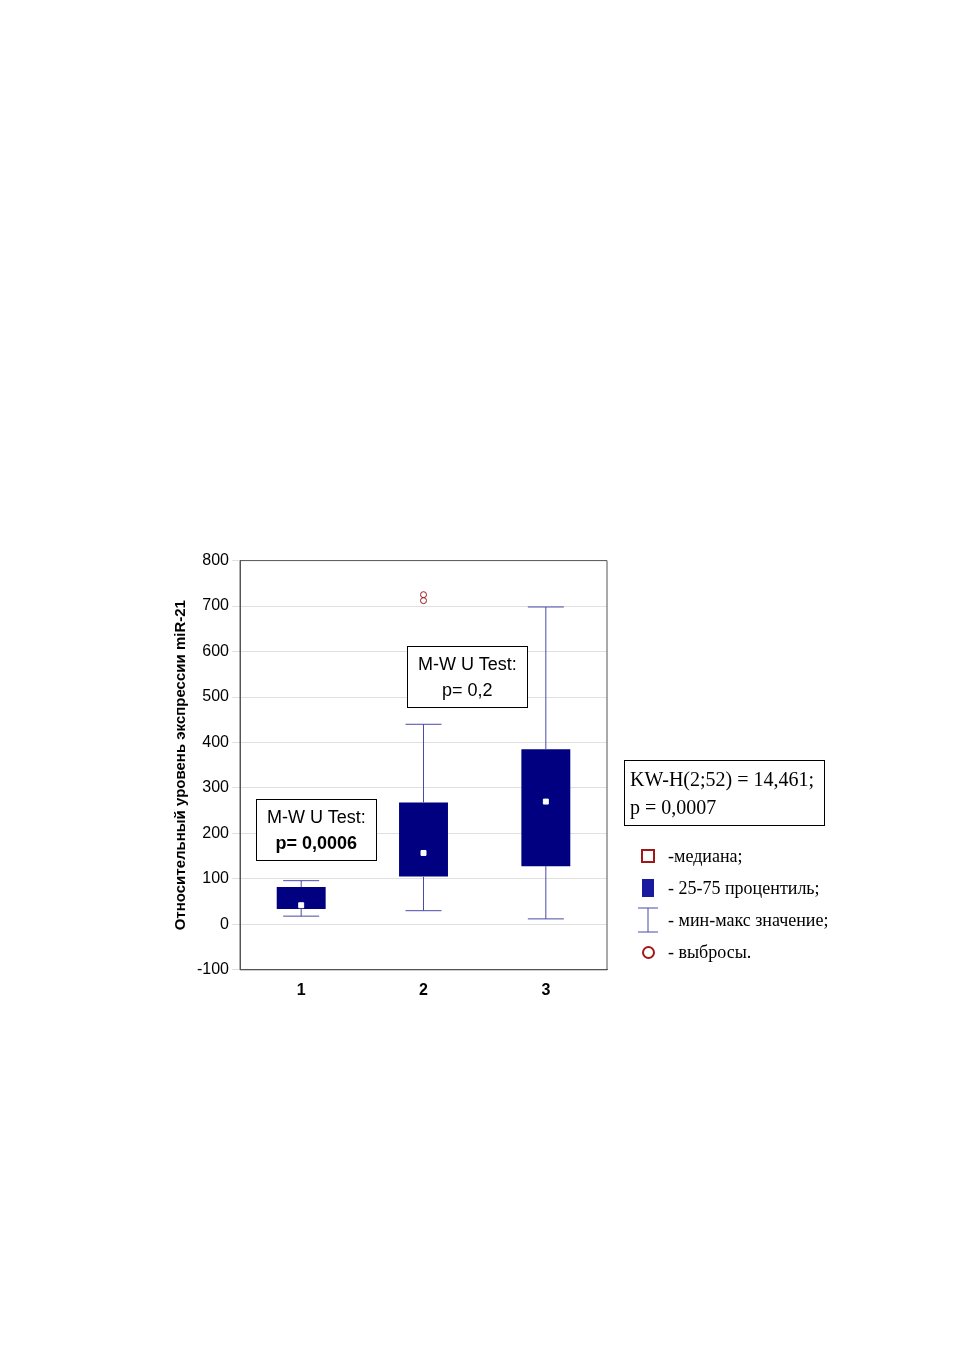 The height and width of the screenshot is (1350, 954). Describe the element at coordinates (216, 832) in the screenshot. I see `y-tick-label: 200` at that location.